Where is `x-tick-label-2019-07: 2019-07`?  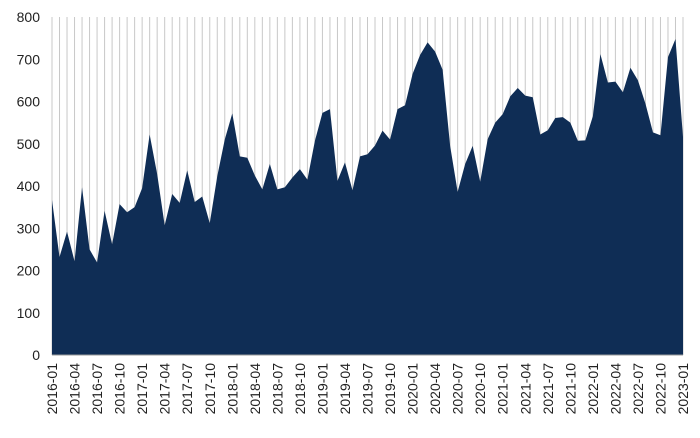
x-tick-label-2019-07: 2019-07 is located at coordinates (368, 389).